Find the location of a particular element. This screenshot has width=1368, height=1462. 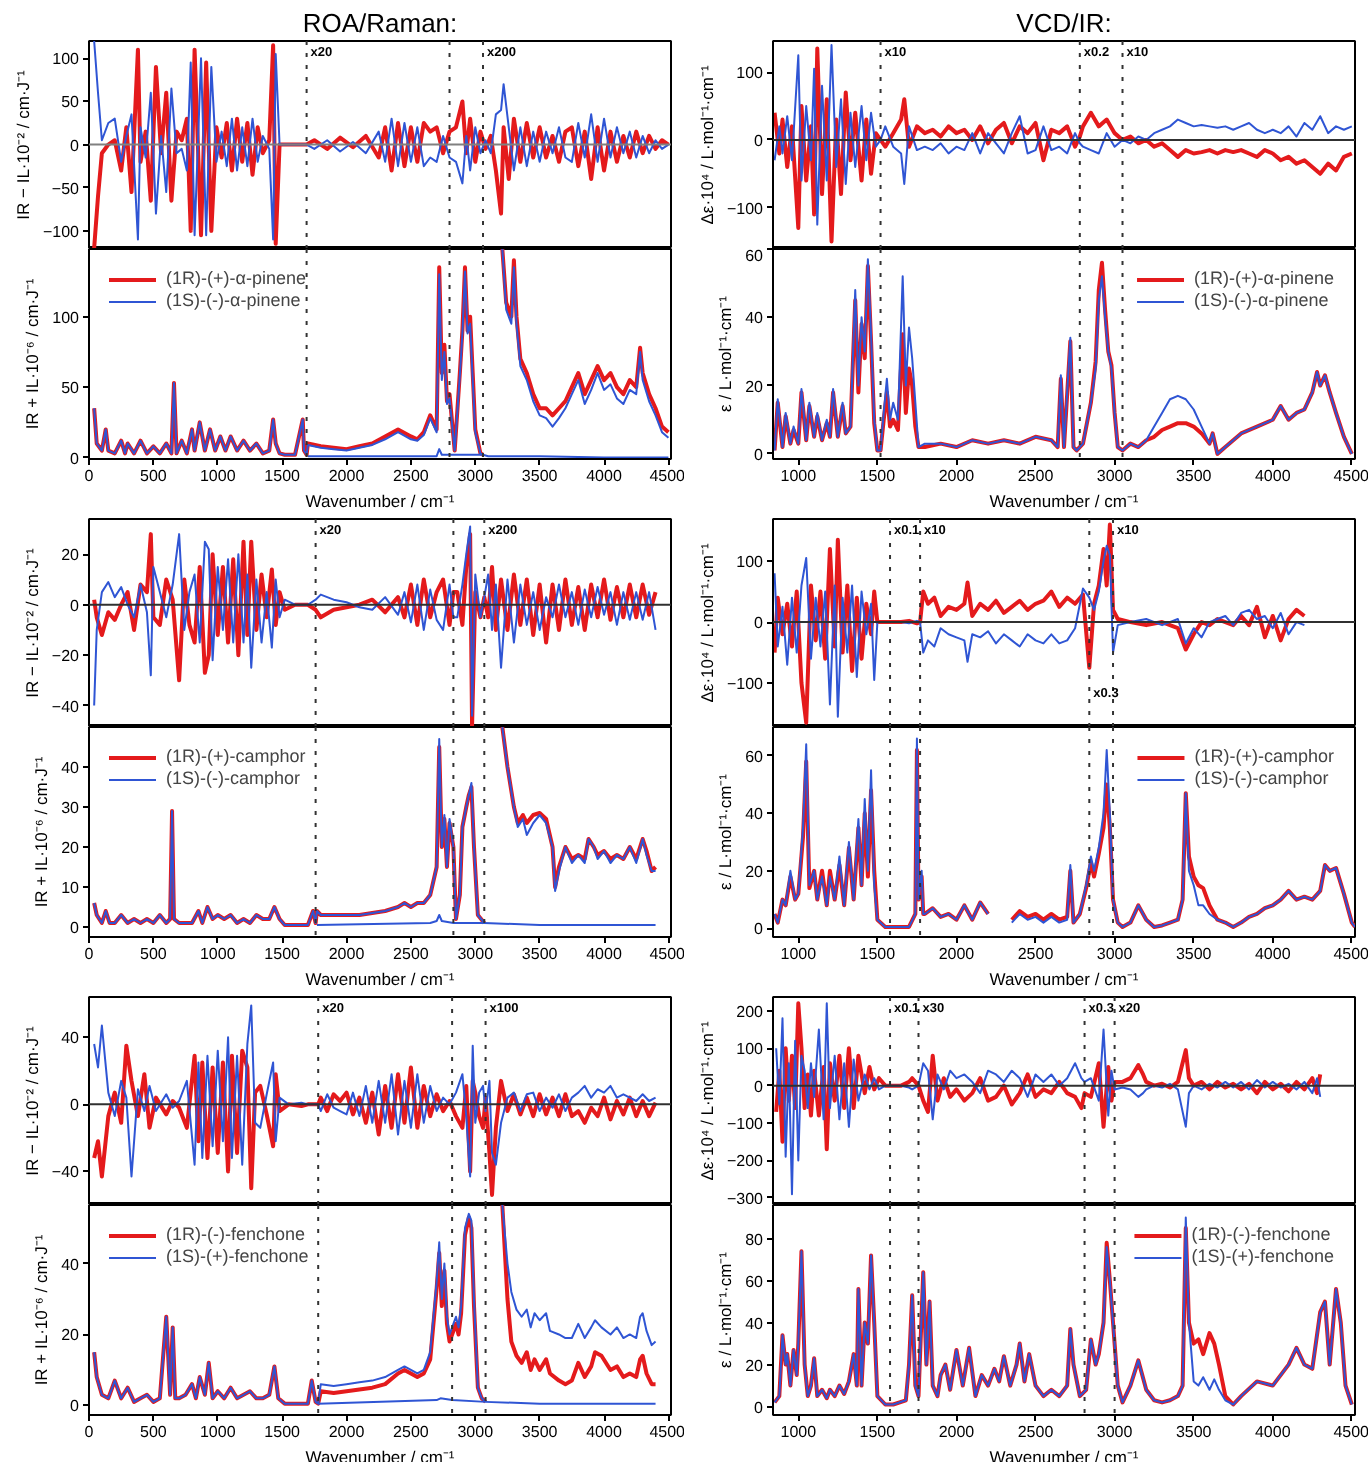

y-tick-label: −50 is located at coordinates (66, 188).